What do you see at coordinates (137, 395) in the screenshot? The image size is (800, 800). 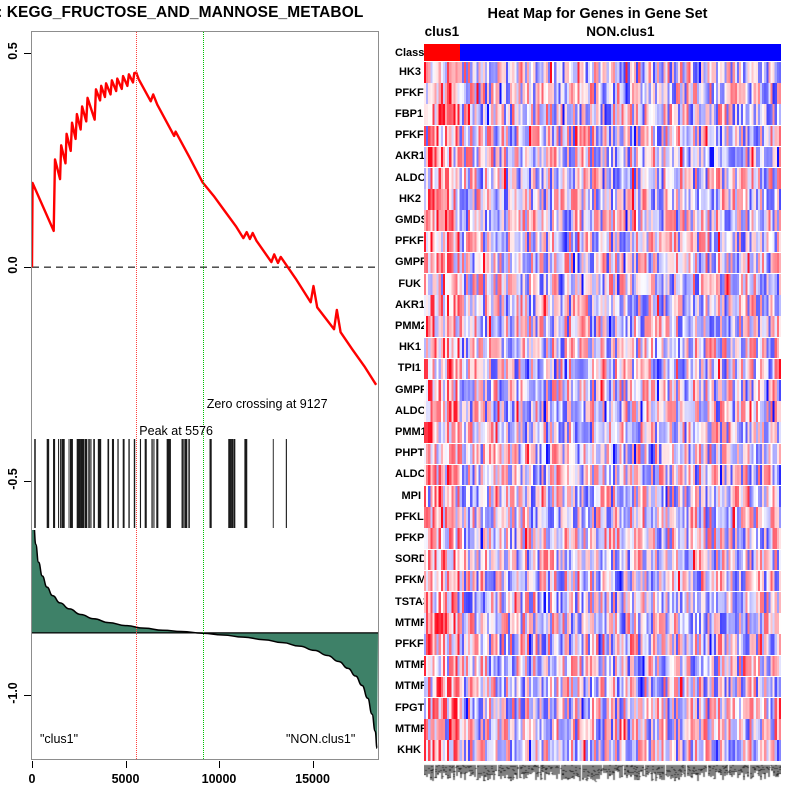 I see `peak-marker-line` at bounding box center [137, 395].